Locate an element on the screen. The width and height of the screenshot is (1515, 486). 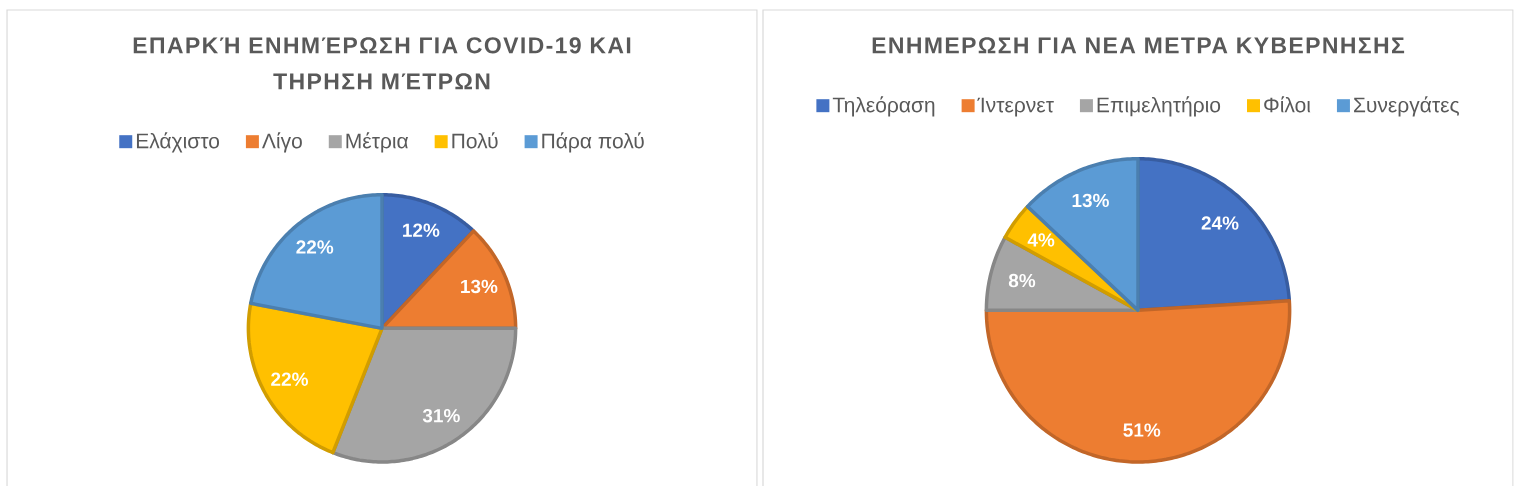
data-label: 31% is located at coordinates (441, 415).